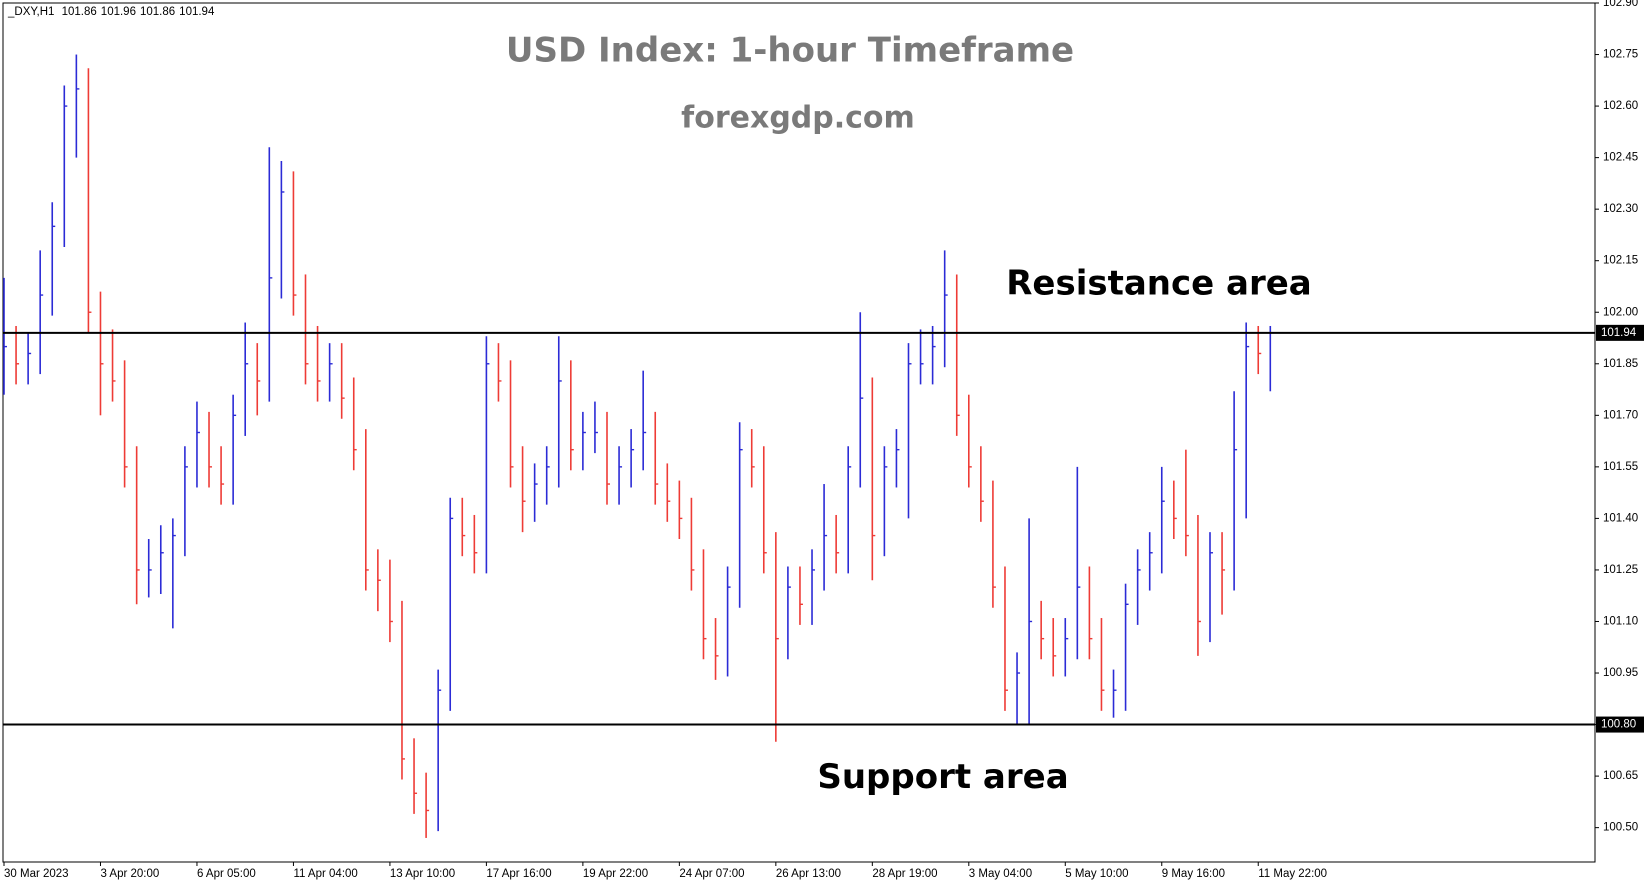 The height and width of the screenshot is (884, 1649). I want to click on y-tick-label: 101.25, so click(1620, 570).